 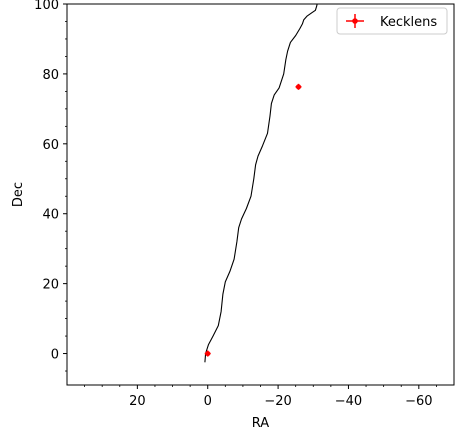 I want to click on y-tick-label: 20, so click(x=50, y=285).